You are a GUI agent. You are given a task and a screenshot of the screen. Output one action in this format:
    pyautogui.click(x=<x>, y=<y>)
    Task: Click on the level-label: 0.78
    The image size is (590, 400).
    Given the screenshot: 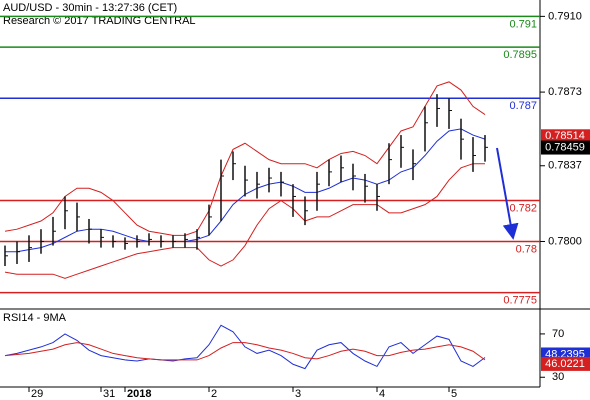 What is the action you would take?
    pyautogui.click(x=526, y=249)
    